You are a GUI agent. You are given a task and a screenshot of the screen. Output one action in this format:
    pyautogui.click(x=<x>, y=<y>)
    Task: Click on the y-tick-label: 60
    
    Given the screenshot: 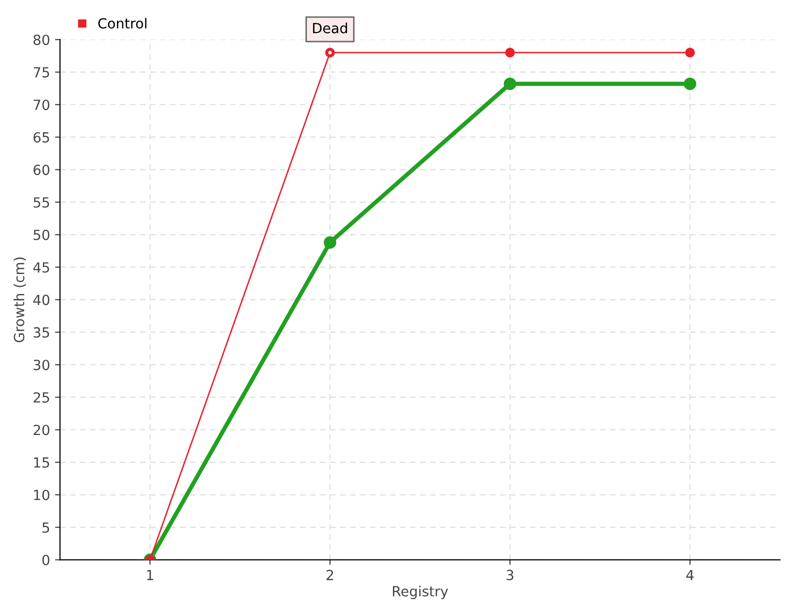 What is the action you would take?
    pyautogui.click(x=42, y=170)
    